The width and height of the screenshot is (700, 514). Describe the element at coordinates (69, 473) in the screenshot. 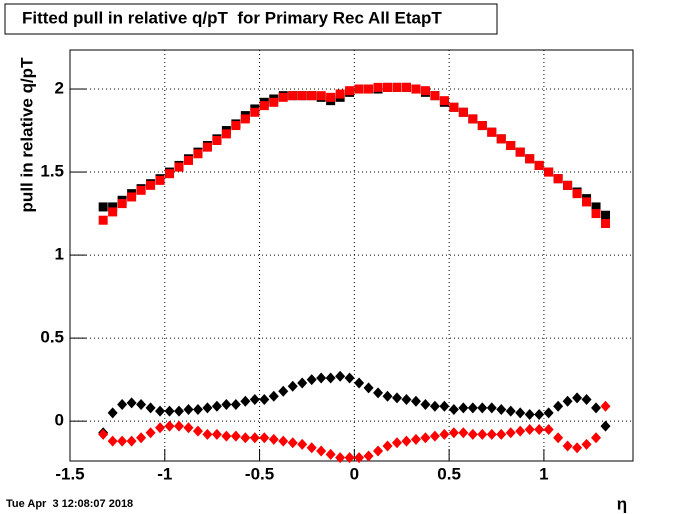

I see `x-tick-label: -1.5` at that location.